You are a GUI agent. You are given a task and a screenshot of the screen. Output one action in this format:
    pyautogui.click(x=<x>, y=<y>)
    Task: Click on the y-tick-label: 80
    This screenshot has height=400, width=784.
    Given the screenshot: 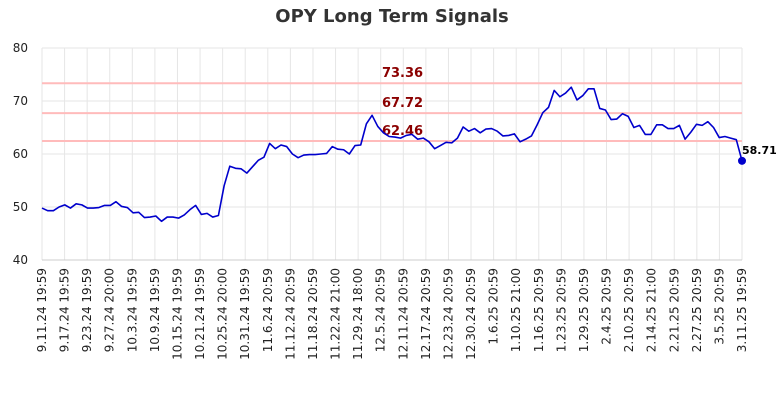 What is the action you would take?
    pyautogui.click(x=20, y=48)
    